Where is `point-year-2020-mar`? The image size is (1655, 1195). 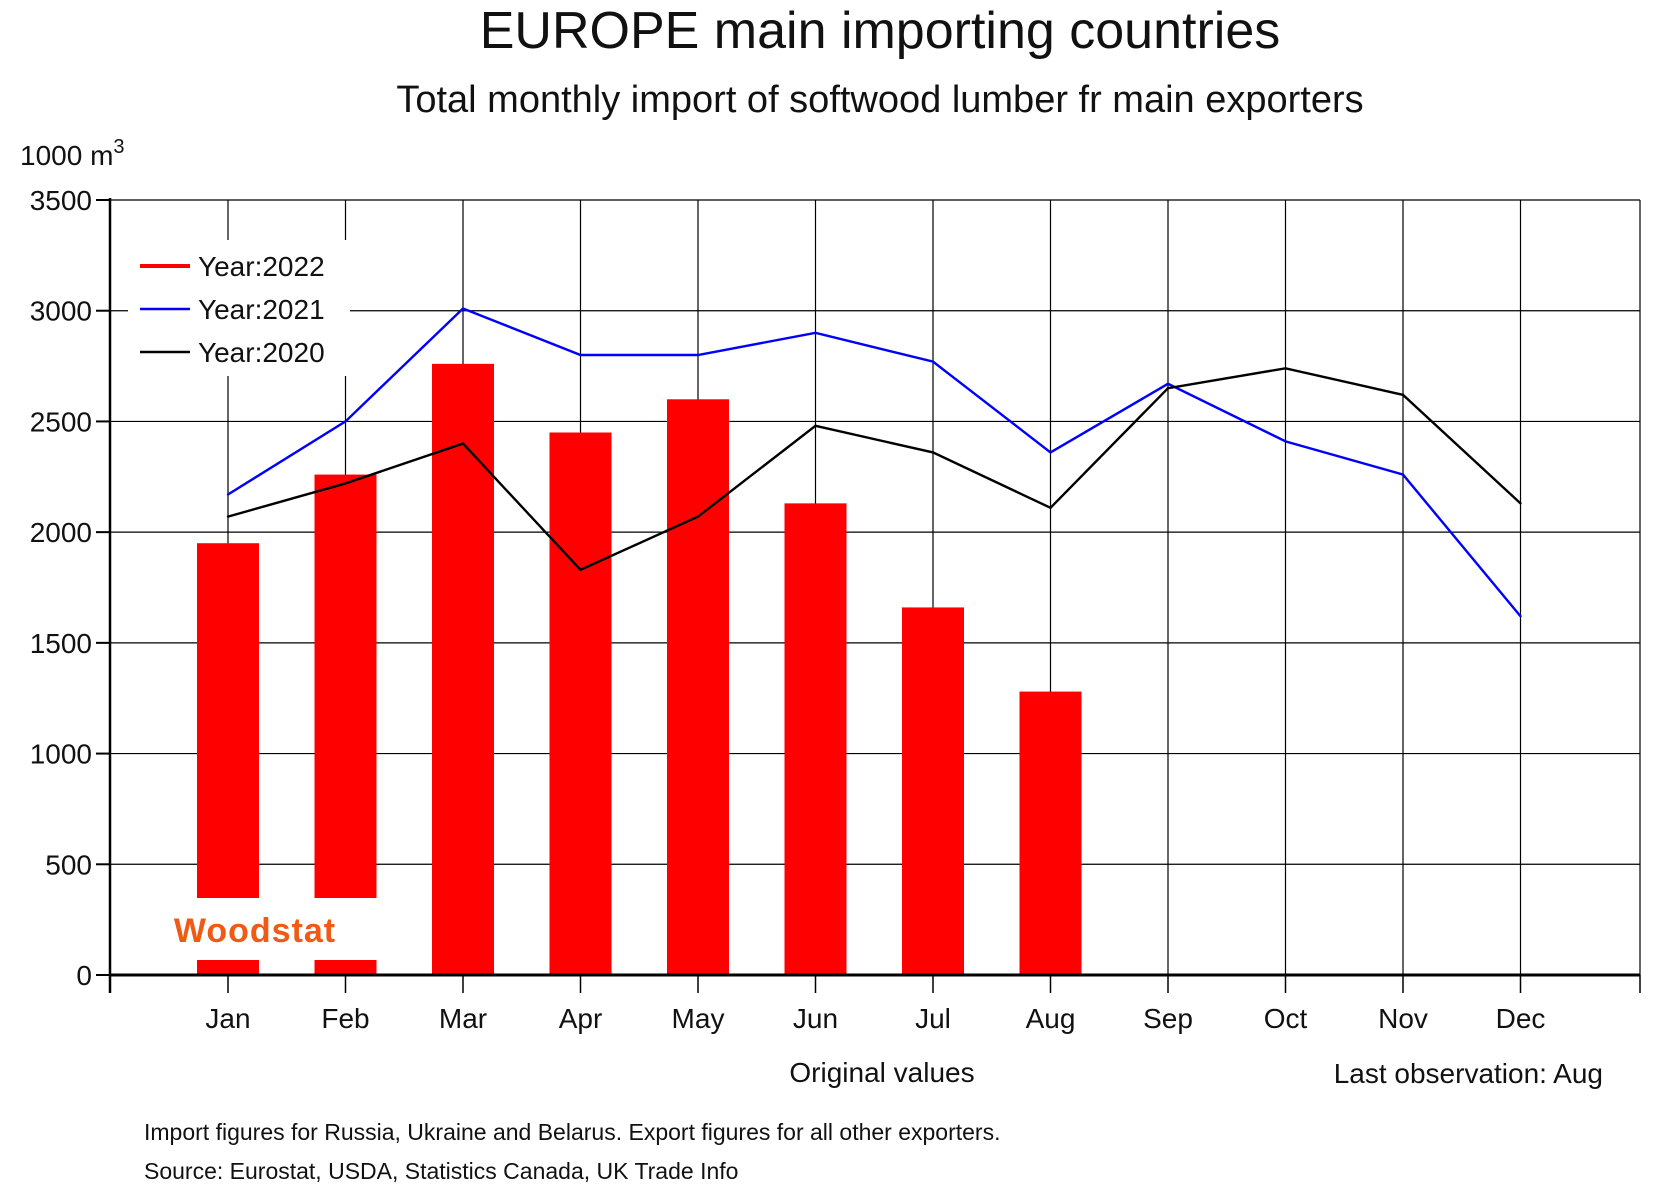 point-year-2020-mar is located at coordinates (463, 443).